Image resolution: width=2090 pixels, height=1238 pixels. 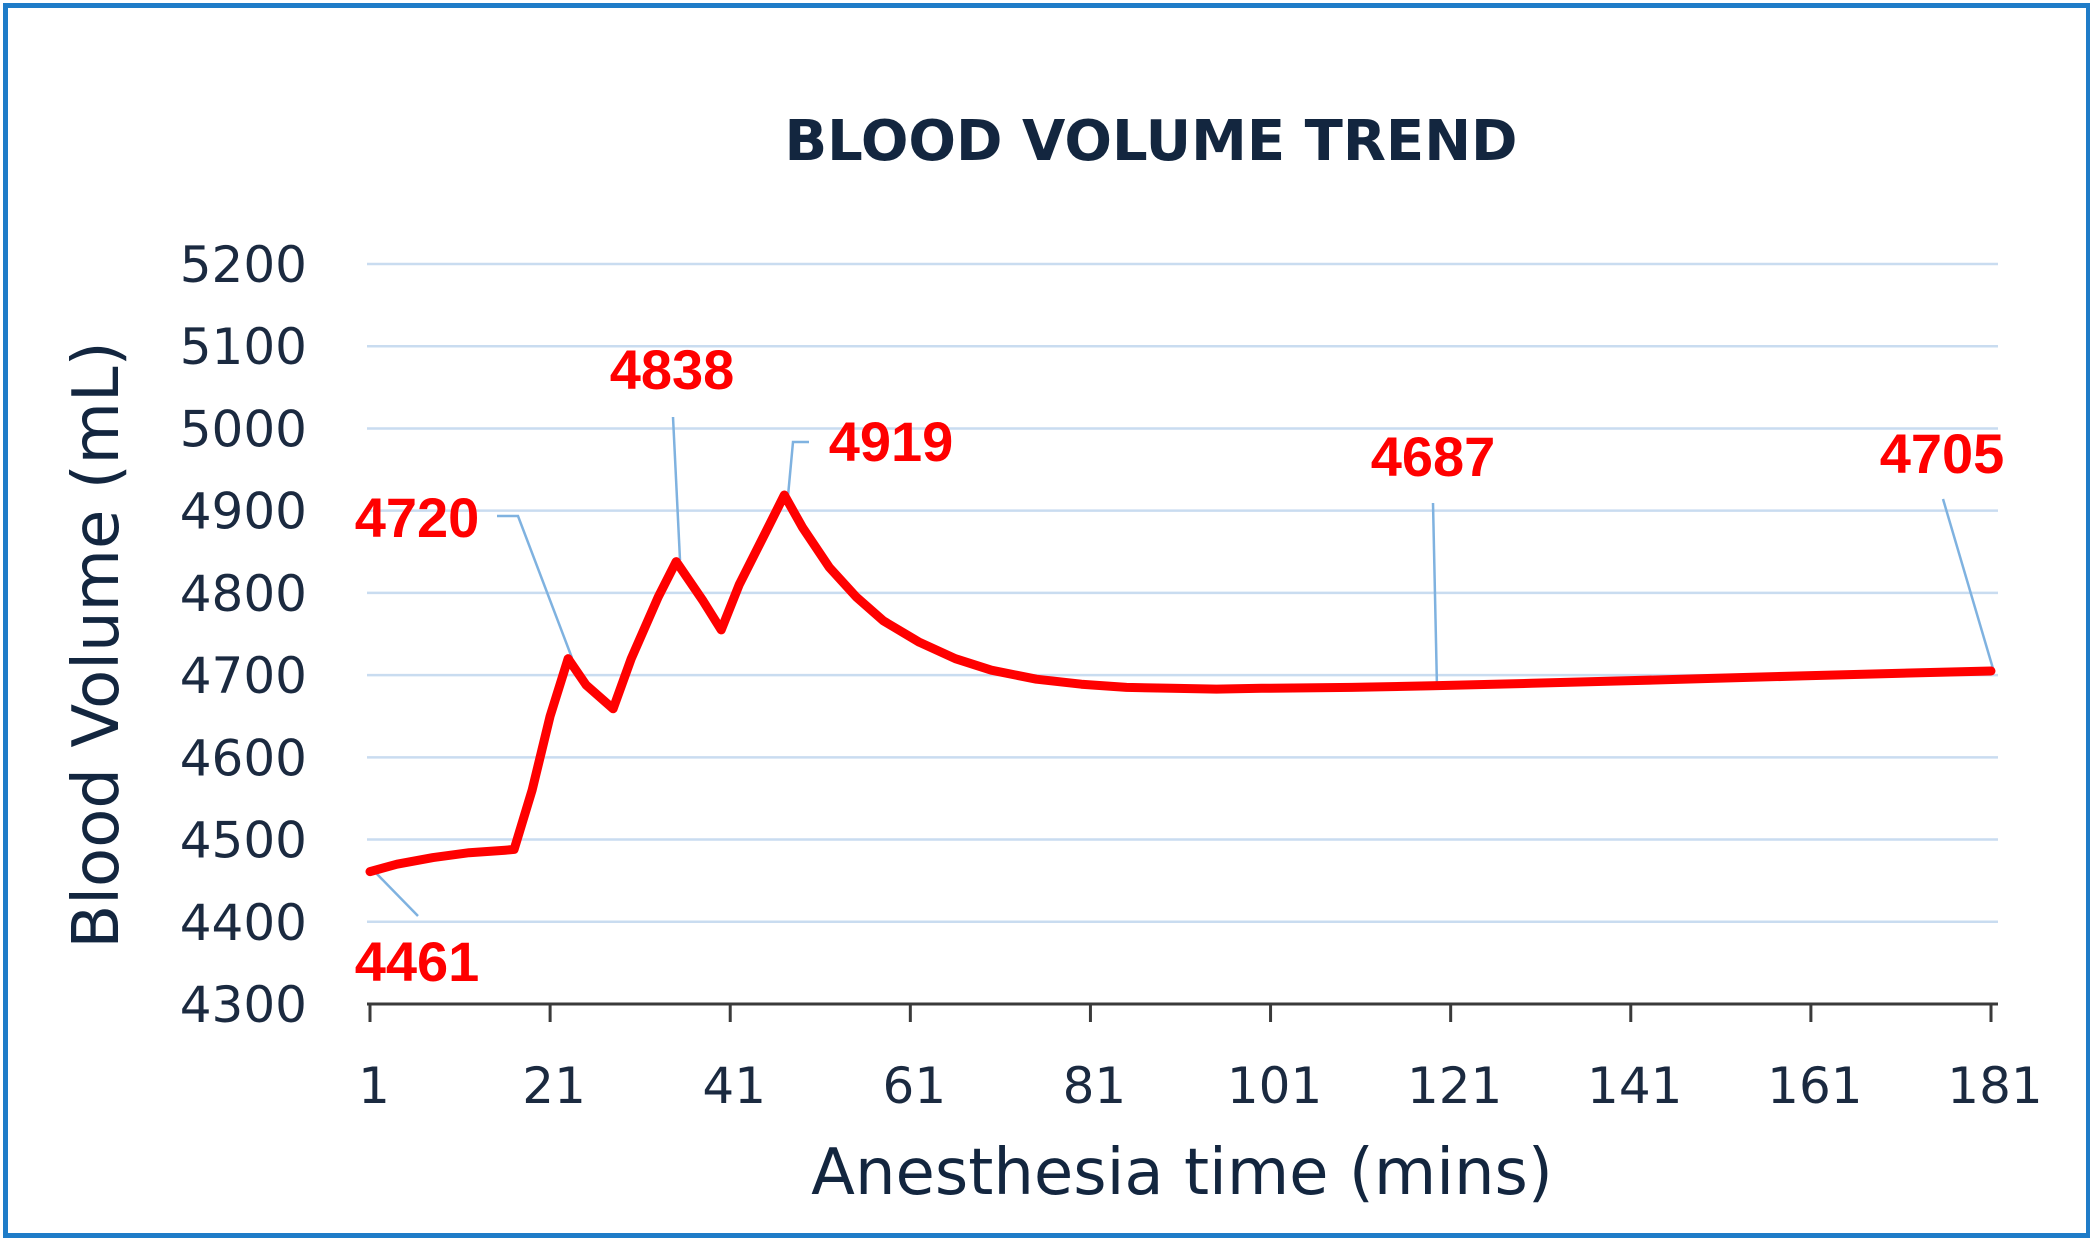 What do you see at coordinates (97, 644) in the screenshot?
I see `y-axis-title: Blood Volume (mL)` at bounding box center [97, 644].